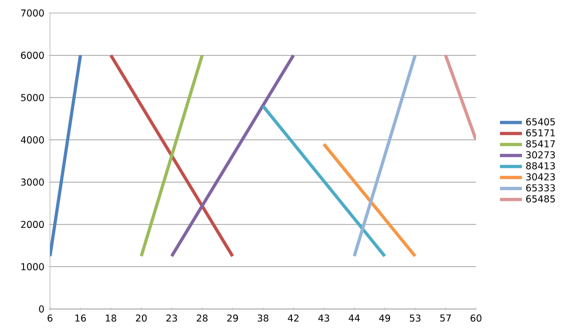 This screenshot has width=576, height=336. What do you see at coordinates (354, 318) in the screenshot?
I see `x-tick-label: 44` at bounding box center [354, 318].